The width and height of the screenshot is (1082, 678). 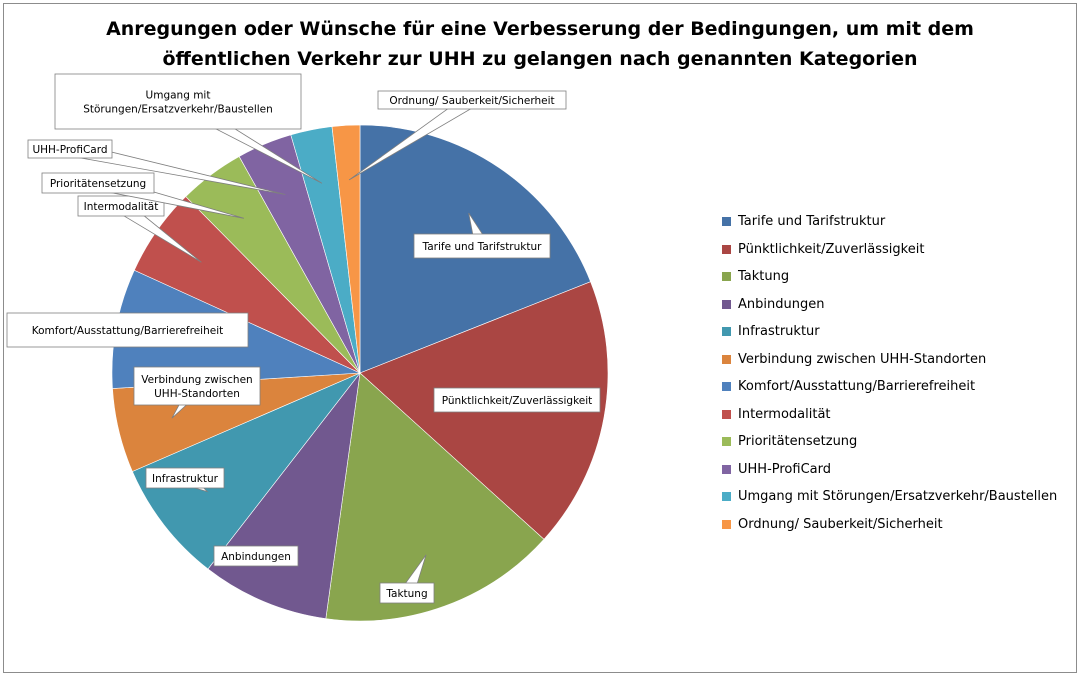 What do you see at coordinates (346, 249) in the screenshot?
I see `pie-slice-ordnung-sauberkeit-sicherheit` at bounding box center [346, 249].